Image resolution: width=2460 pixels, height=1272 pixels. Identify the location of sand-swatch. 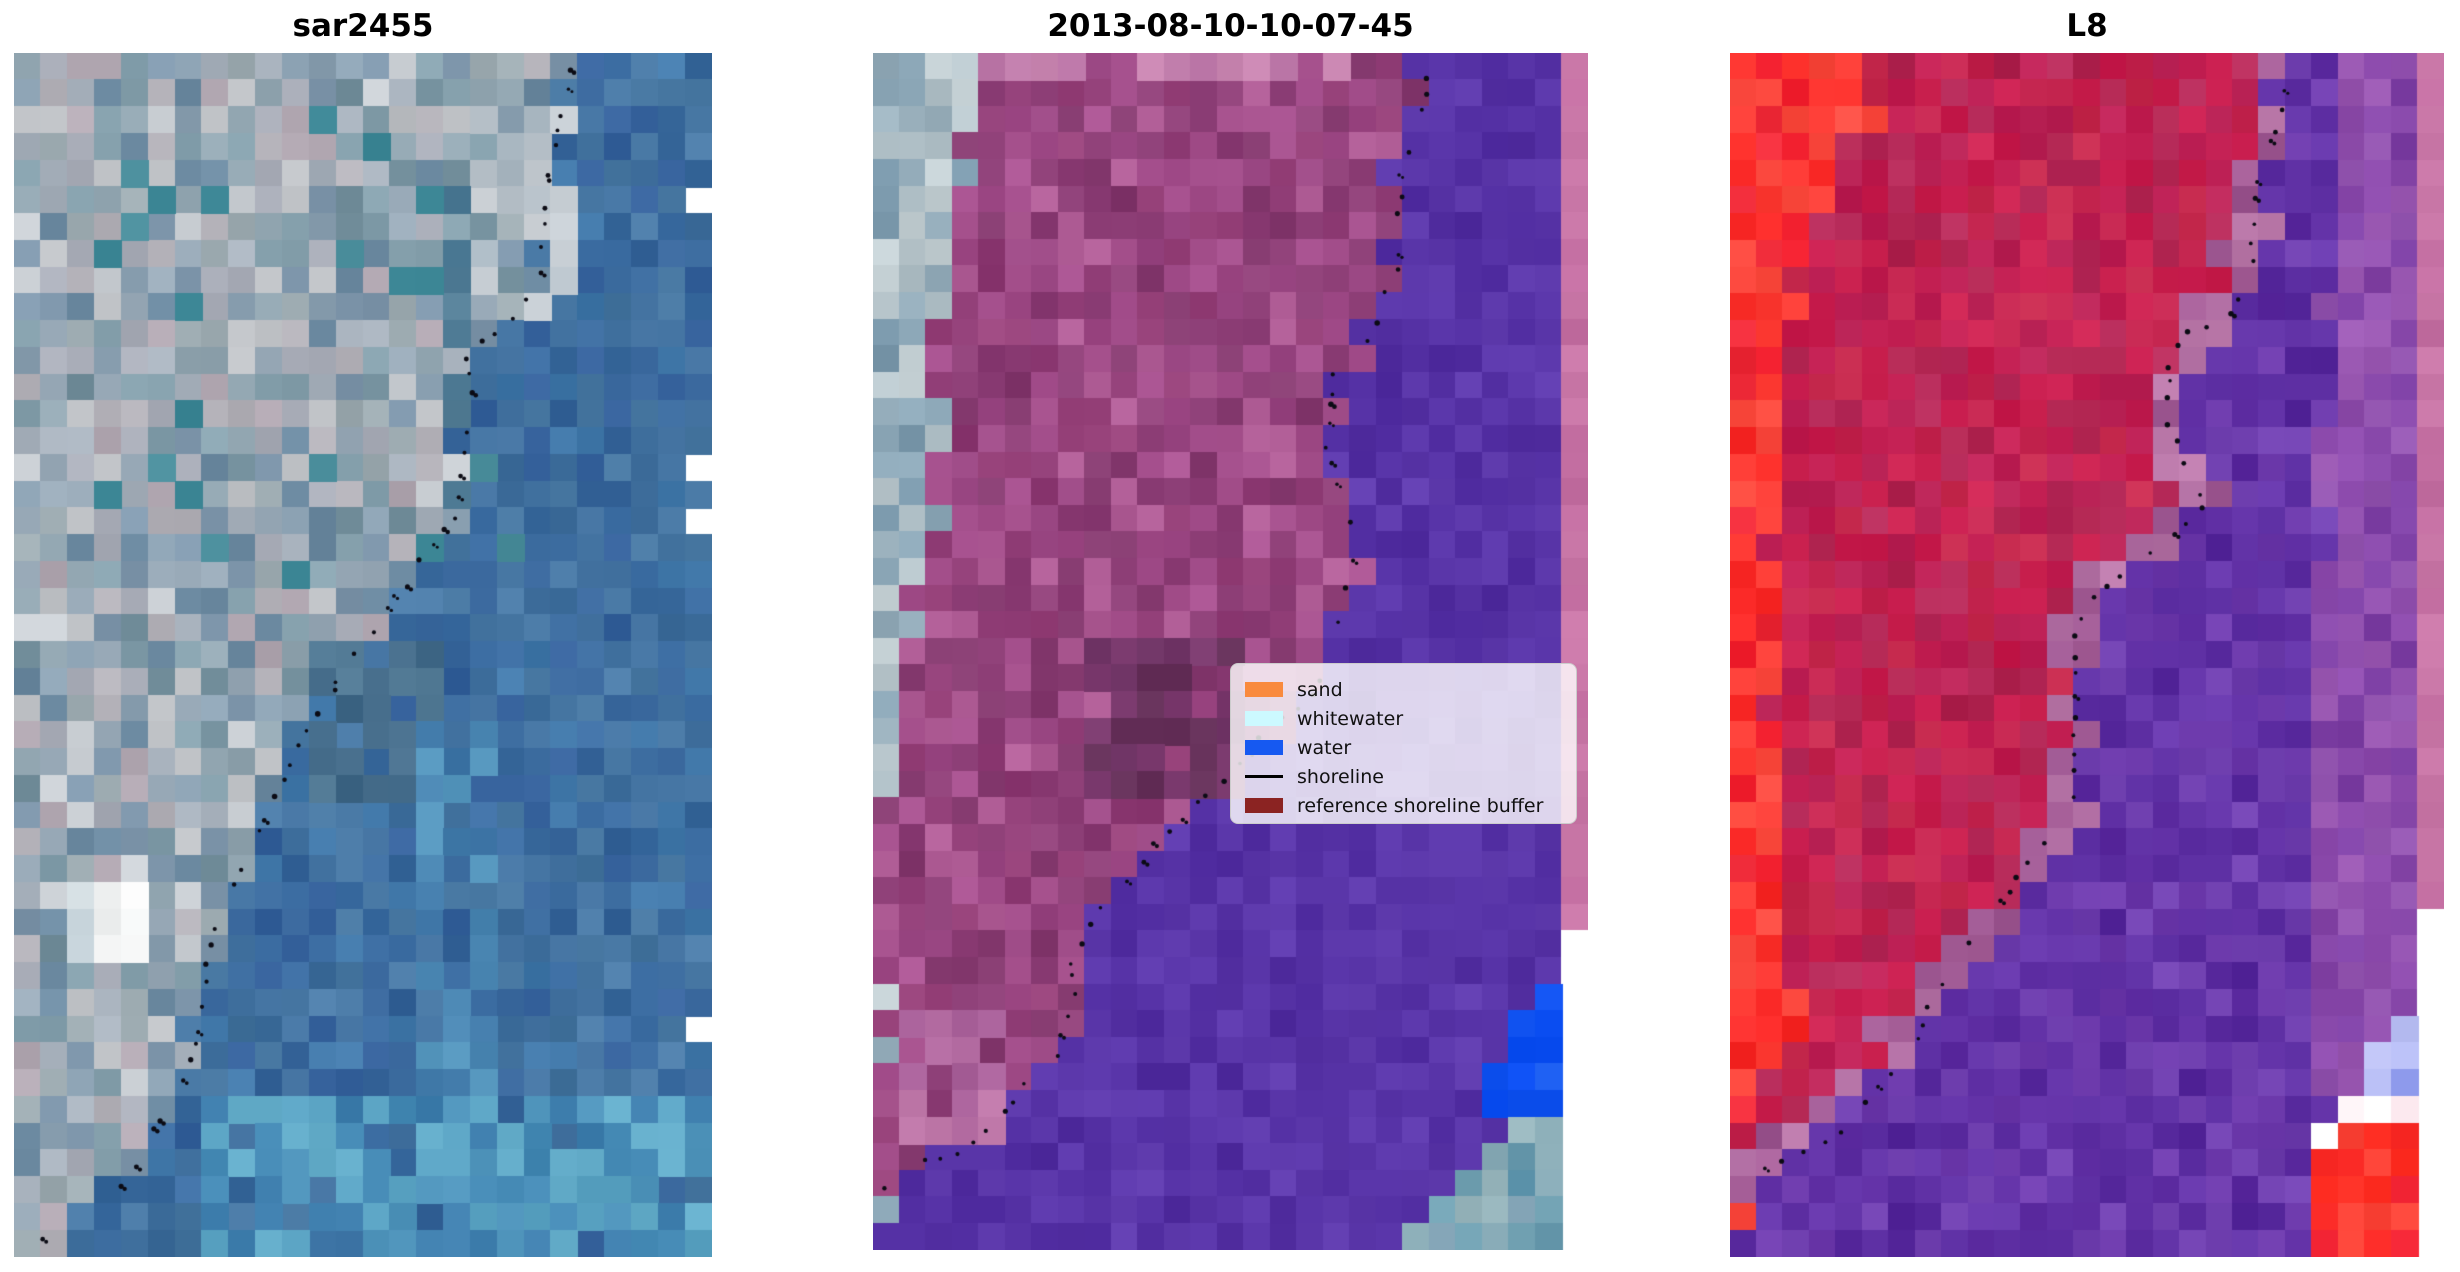
(1264, 689).